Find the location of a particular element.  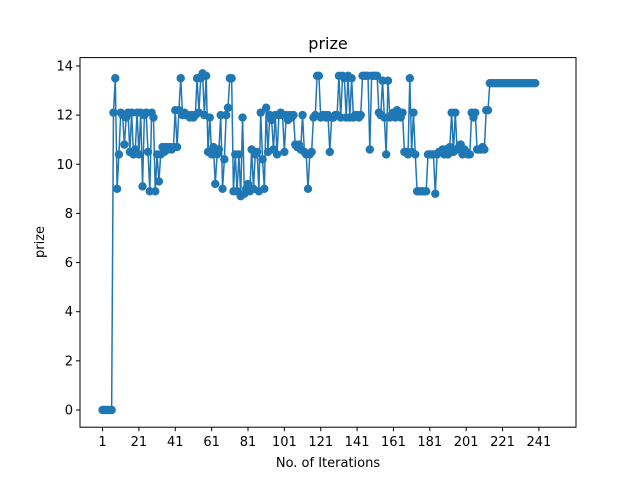

x-tick-label: 121 is located at coordinates (320, 442).